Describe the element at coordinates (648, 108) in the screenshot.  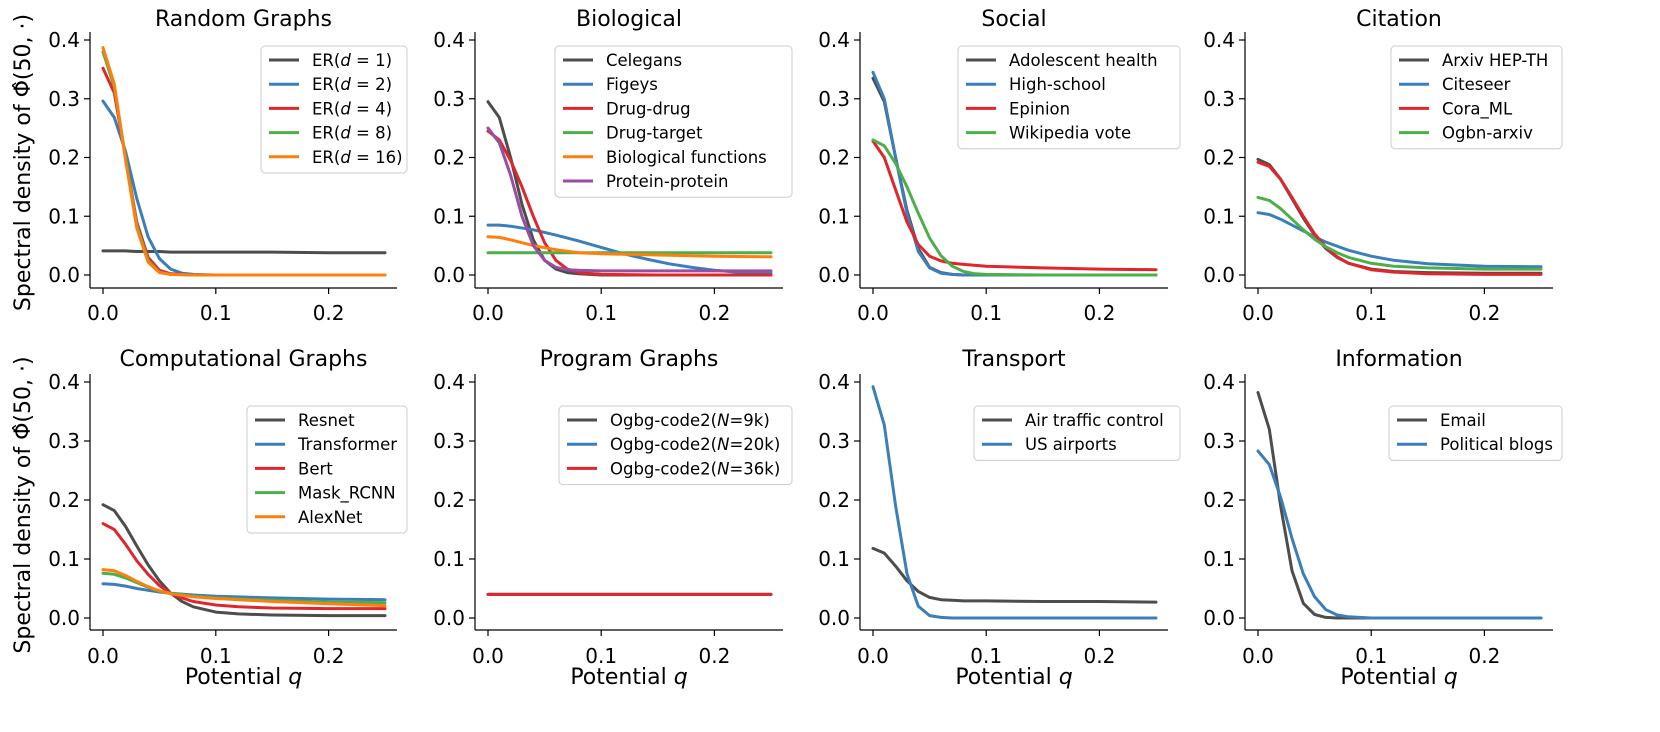
I see `legend-label: Drug-drug` at that location.